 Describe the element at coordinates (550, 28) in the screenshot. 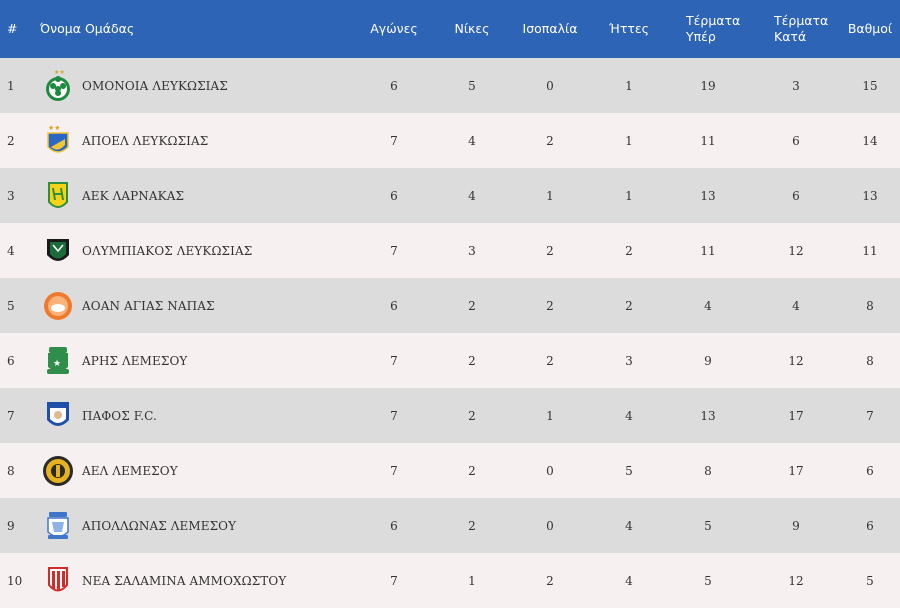

I see `header-draws: Ισοπαλία` at that location.